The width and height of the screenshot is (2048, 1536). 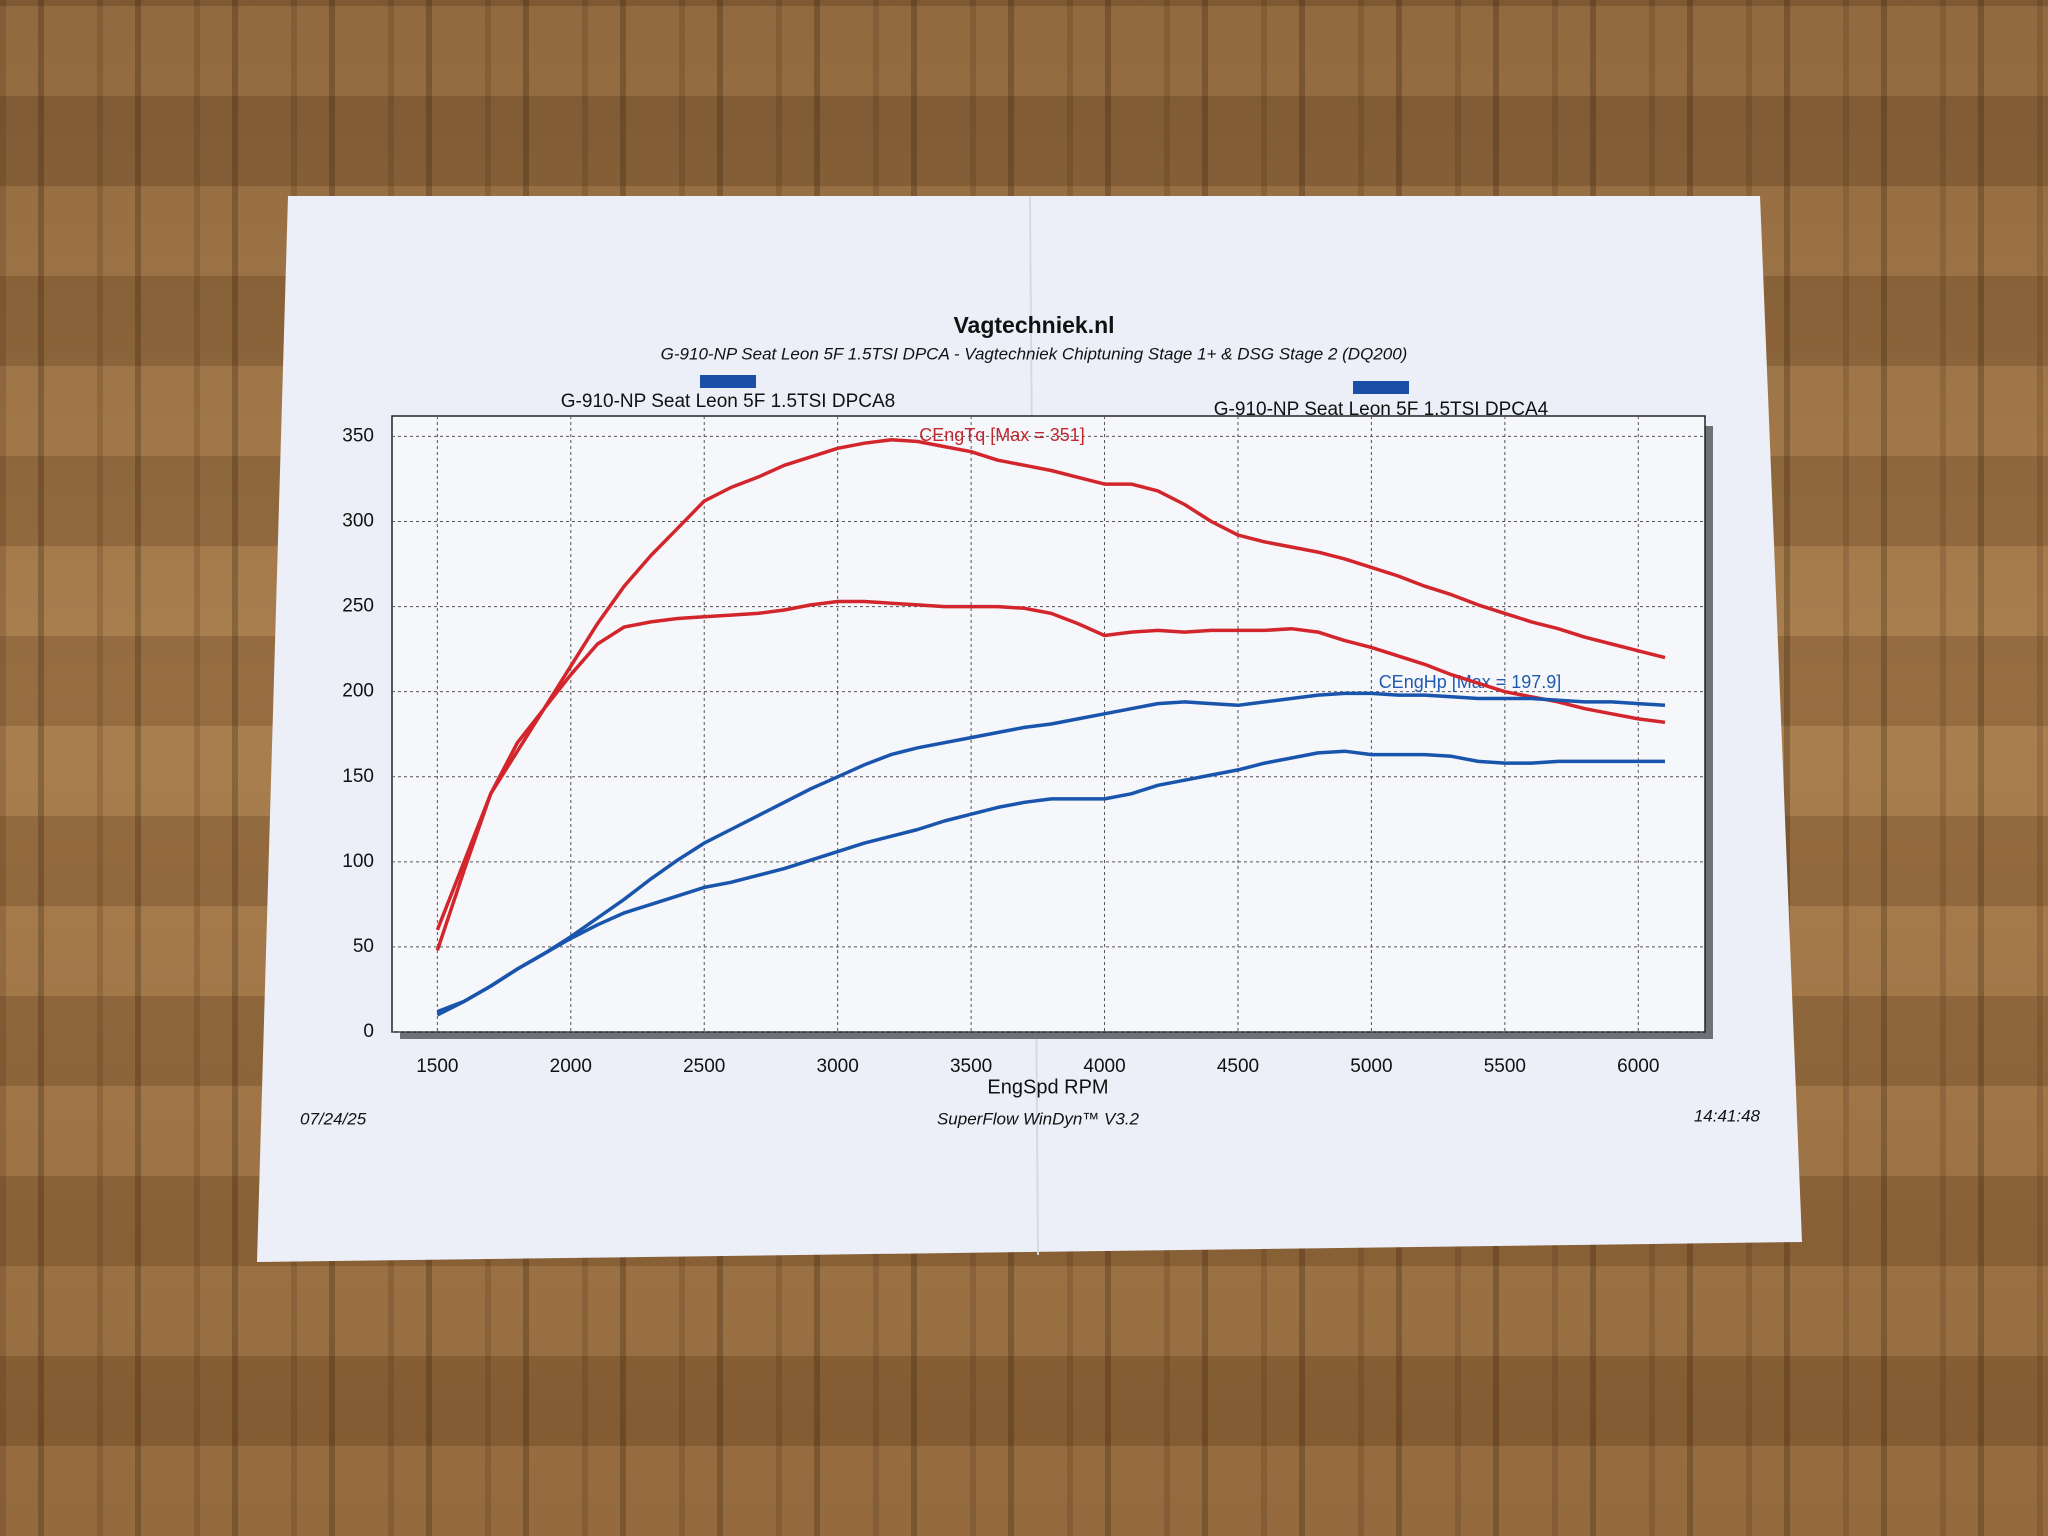 I want to click on legend-label: G-910-NP Seat Leon 5F 1.5TSI DPCA4, so click(x=1381, y=409).